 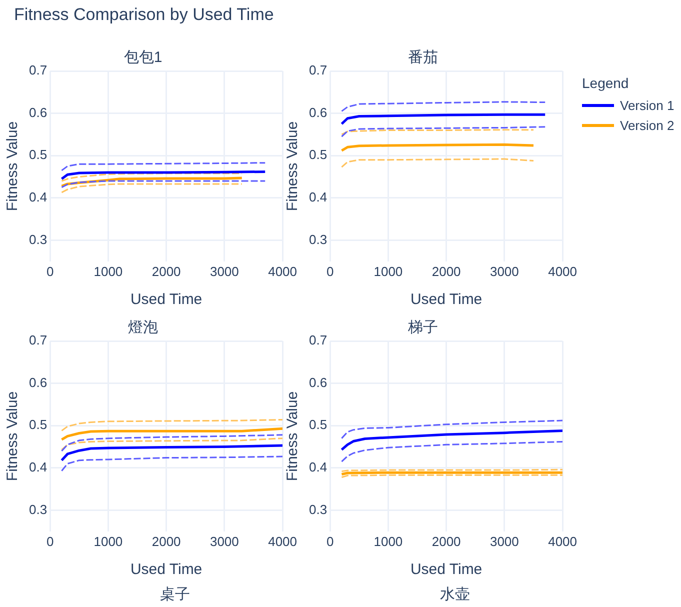 What do you see at coordinates (422, 327) in the screenshot?
I see `chart-title: 梯子` at bounding box center [422, 327].